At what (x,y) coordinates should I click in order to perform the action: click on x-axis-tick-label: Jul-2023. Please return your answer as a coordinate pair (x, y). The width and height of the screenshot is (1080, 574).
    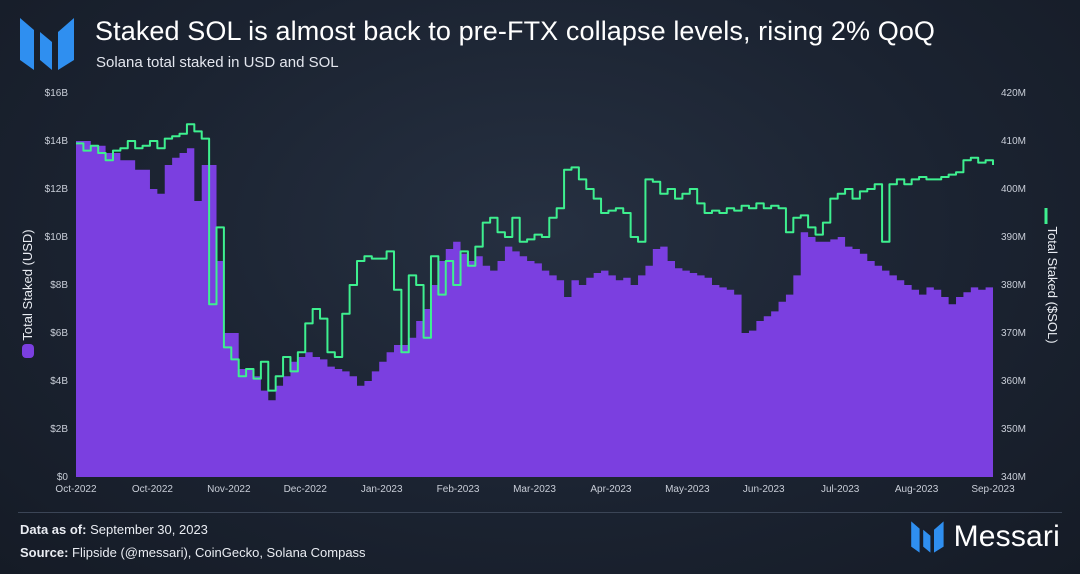
    Looking at the image, I should click on (840, 489).